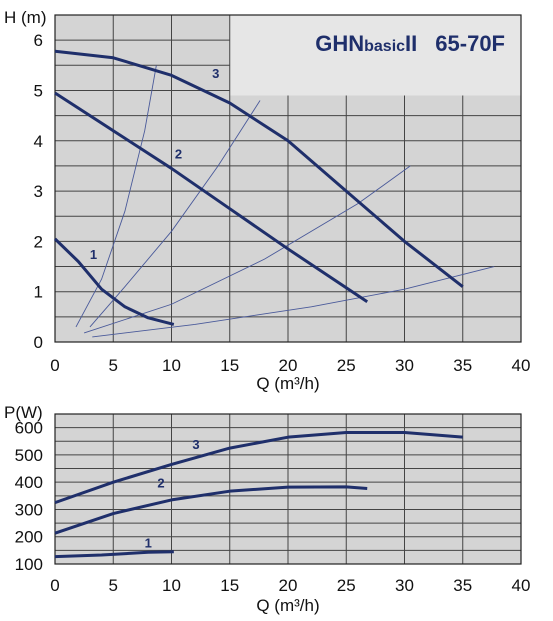 This screenshot has width=553, height=621. What do you see at coordinates (54, 365) in the screenshot?
I see `head-x-tick-label: 0` at bounding box center [54, 365].